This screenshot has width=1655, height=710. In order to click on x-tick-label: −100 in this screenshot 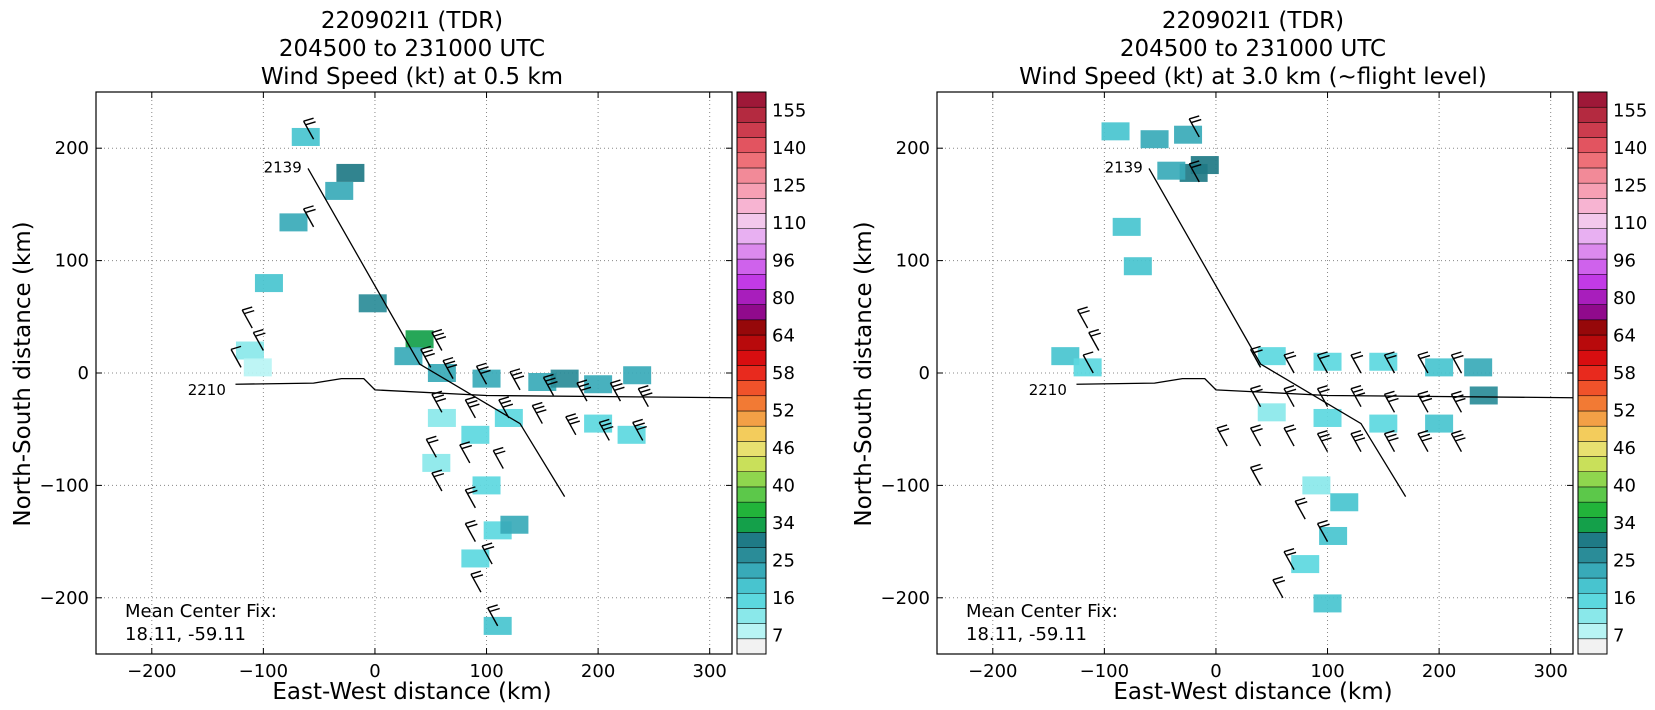, I will do `click(1104, 671)`.